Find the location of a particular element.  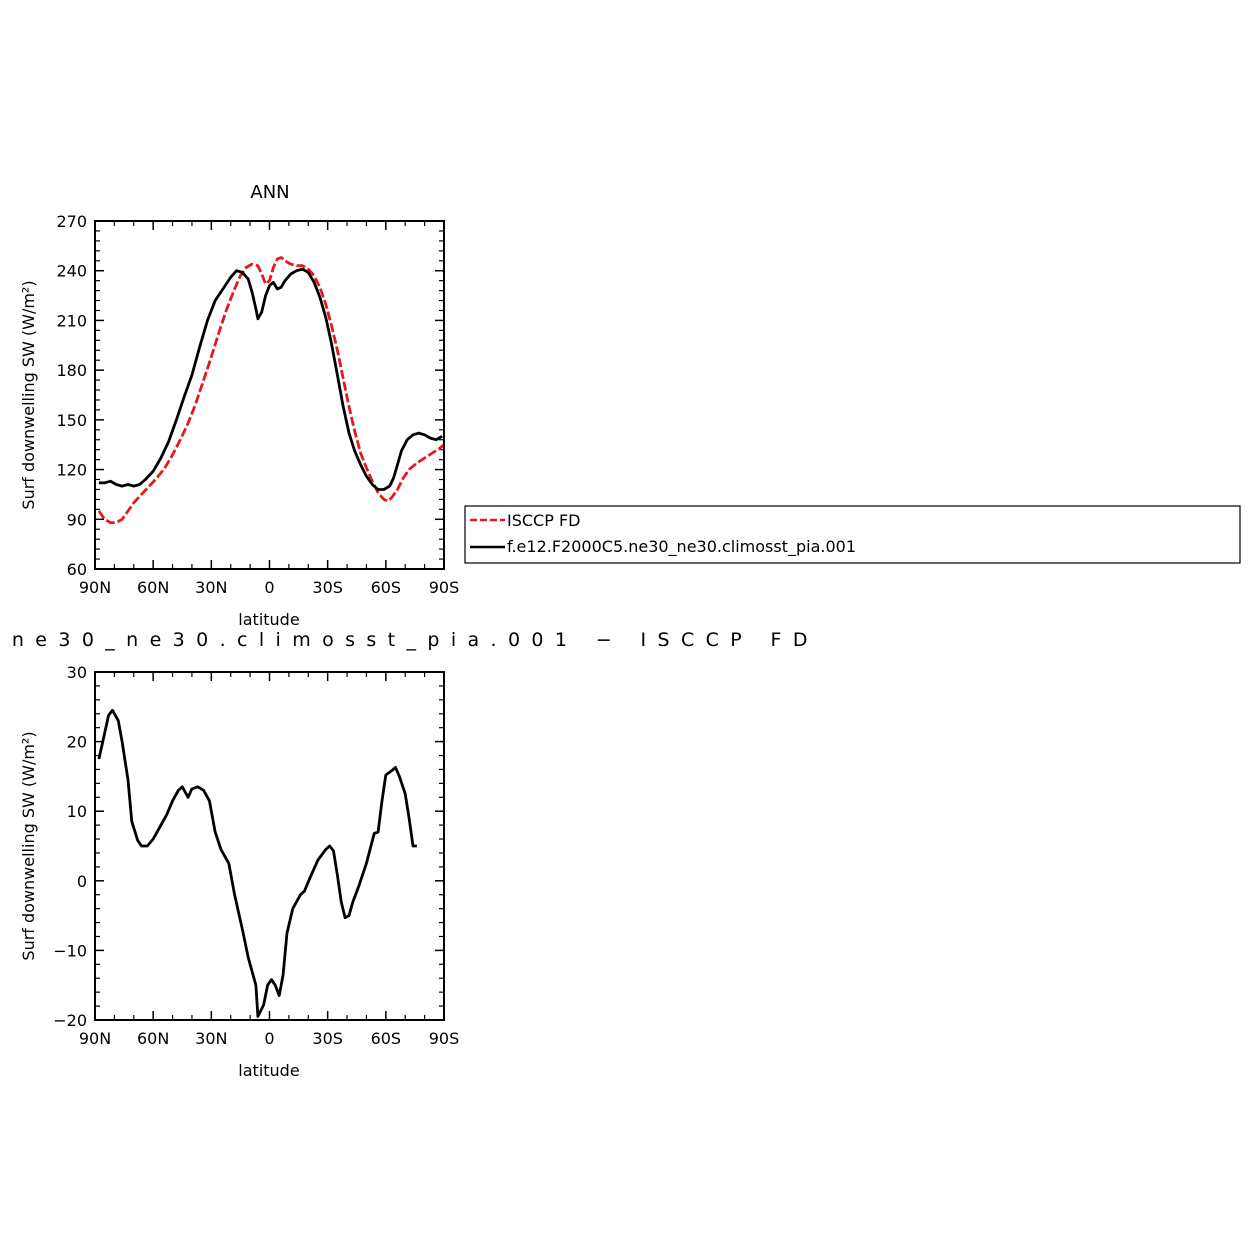

top-panel-series-lines is located at coordinates (271, 390).